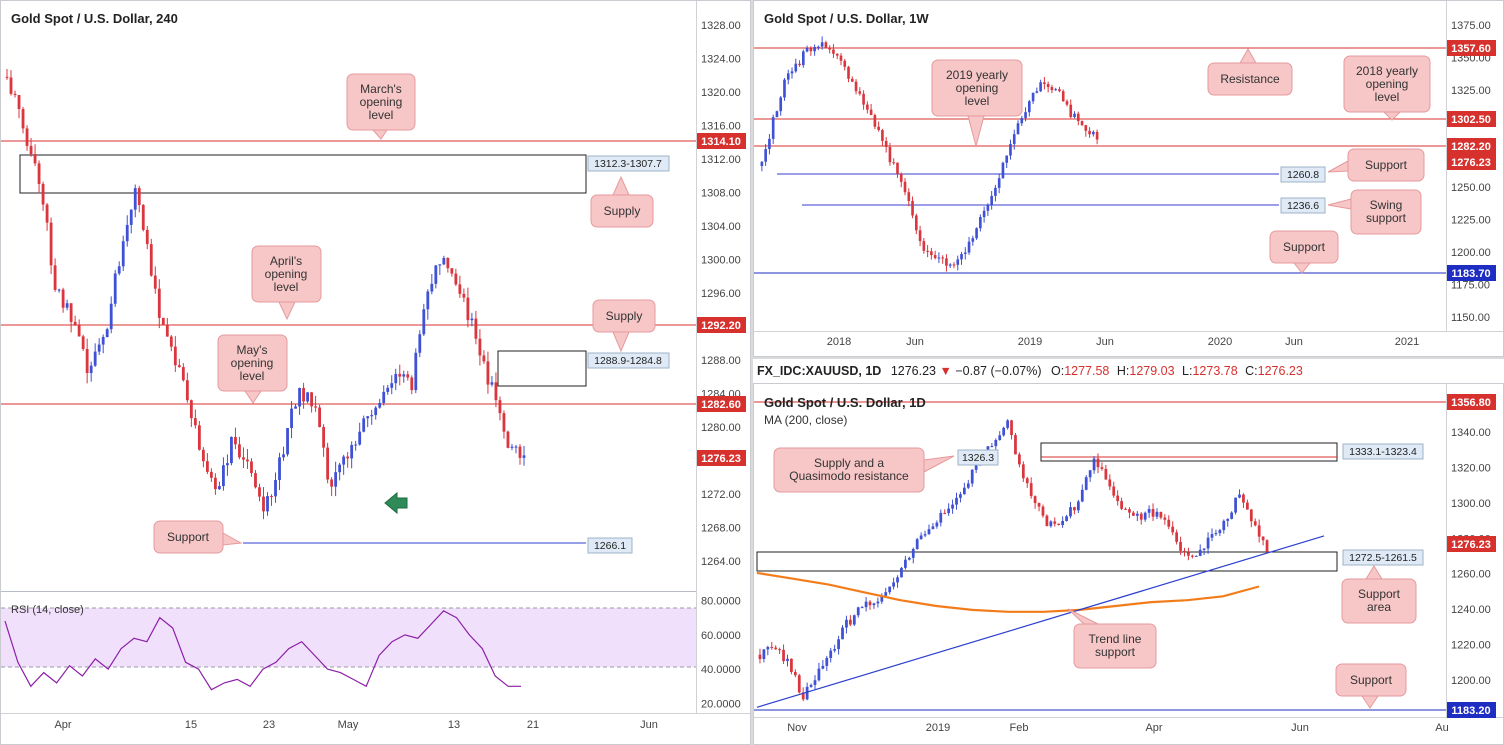  Describe the element at coordinates (1383, 558) in the screenshot. I see `svg-text: 1272.5-1261.5` at that location.